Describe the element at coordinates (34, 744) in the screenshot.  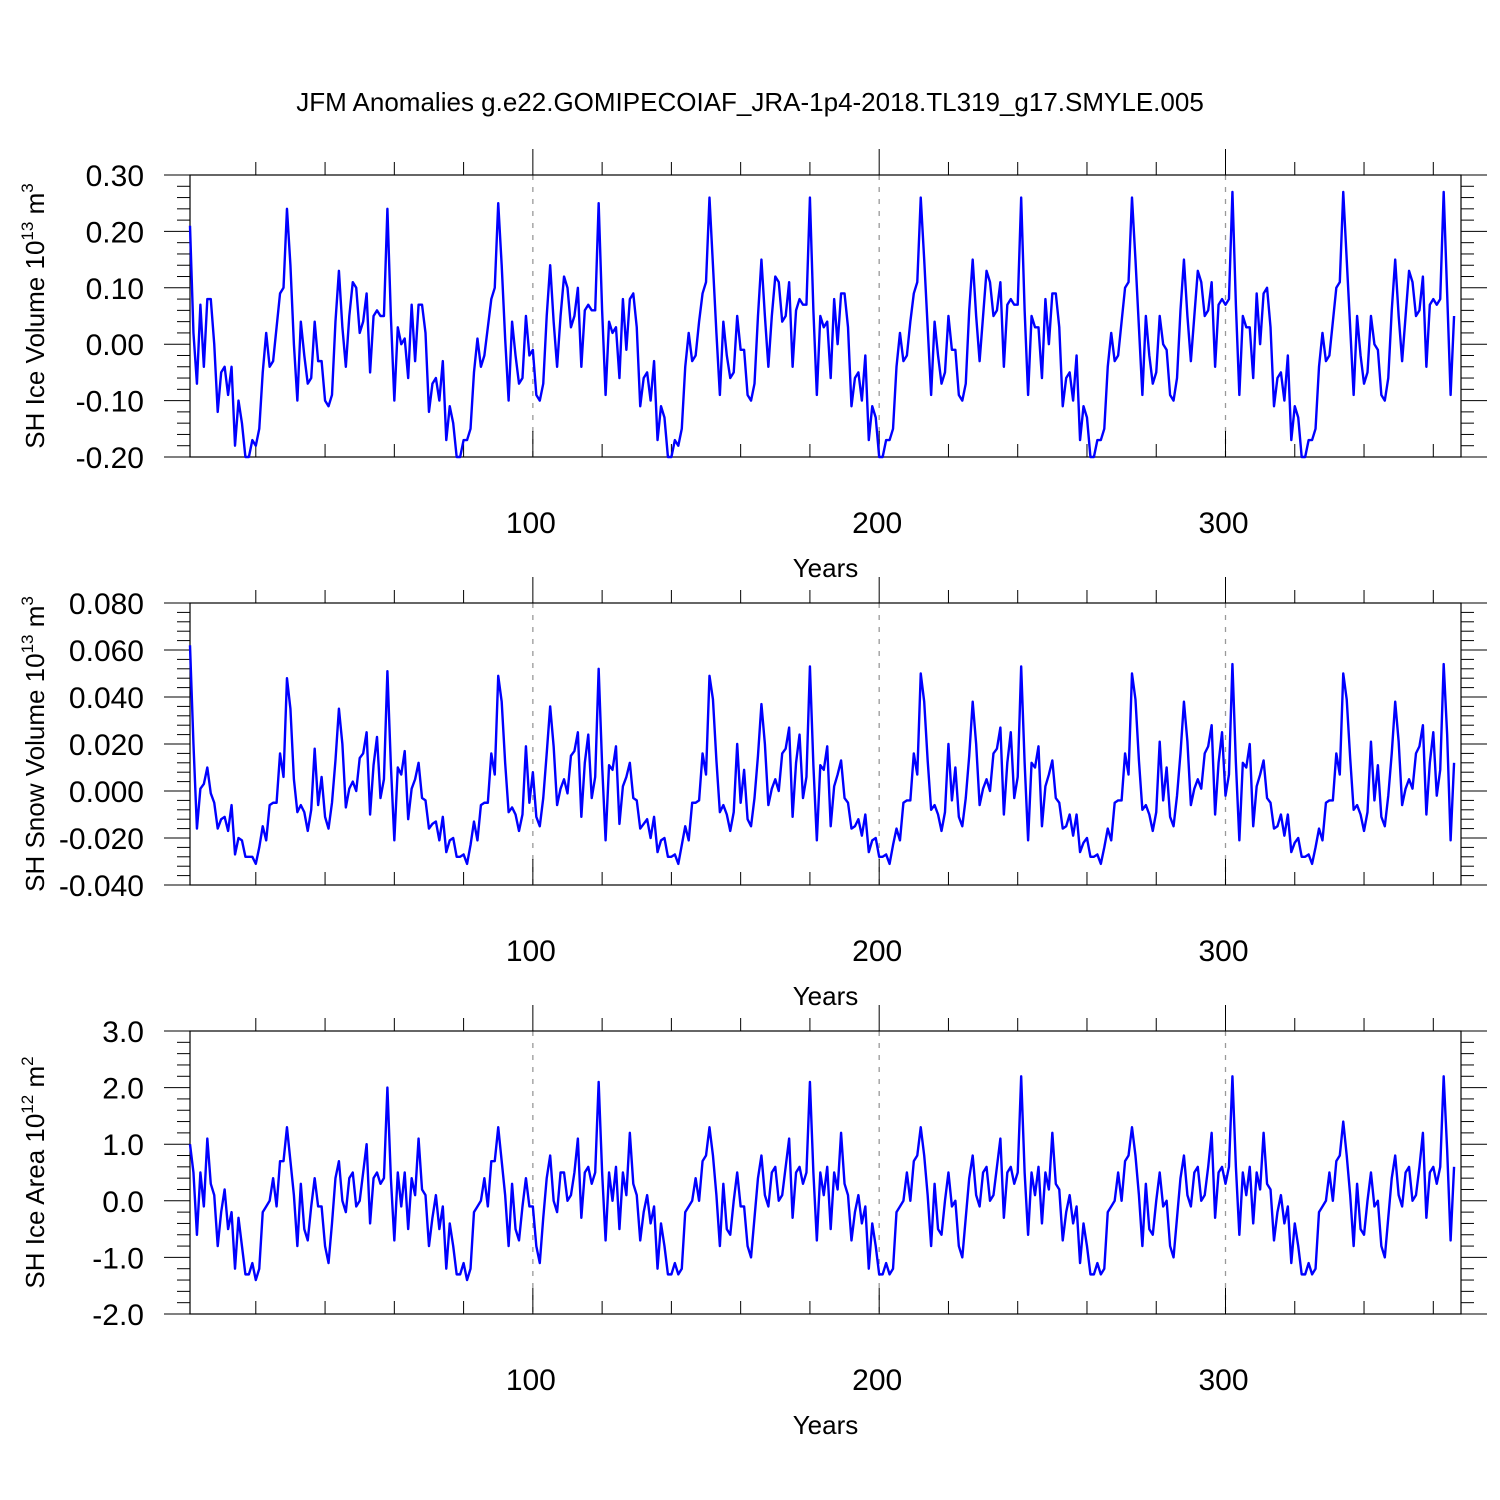
I see `snow-volume-y-axis-label: SH Snow Volume 1013 m3` at that location.